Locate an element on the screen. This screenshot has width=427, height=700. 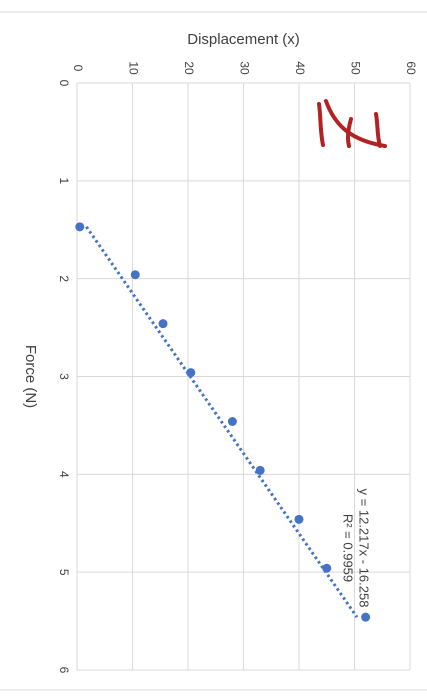
displacement-tick-label: 60 is located at coordinates (411, 68).